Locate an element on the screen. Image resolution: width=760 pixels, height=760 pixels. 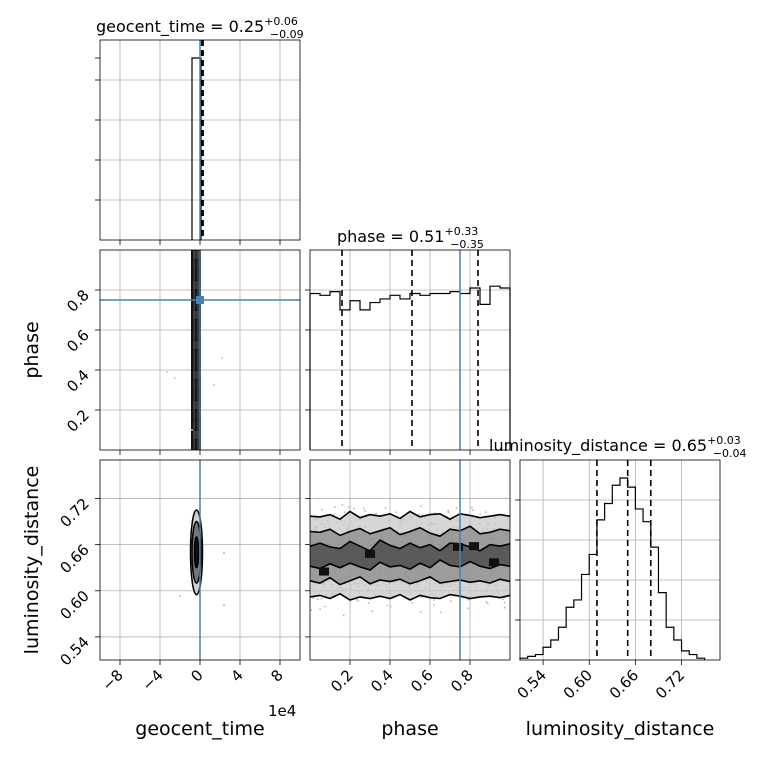
tick-label-x: 0.8 is located at coordinates (462, 681).